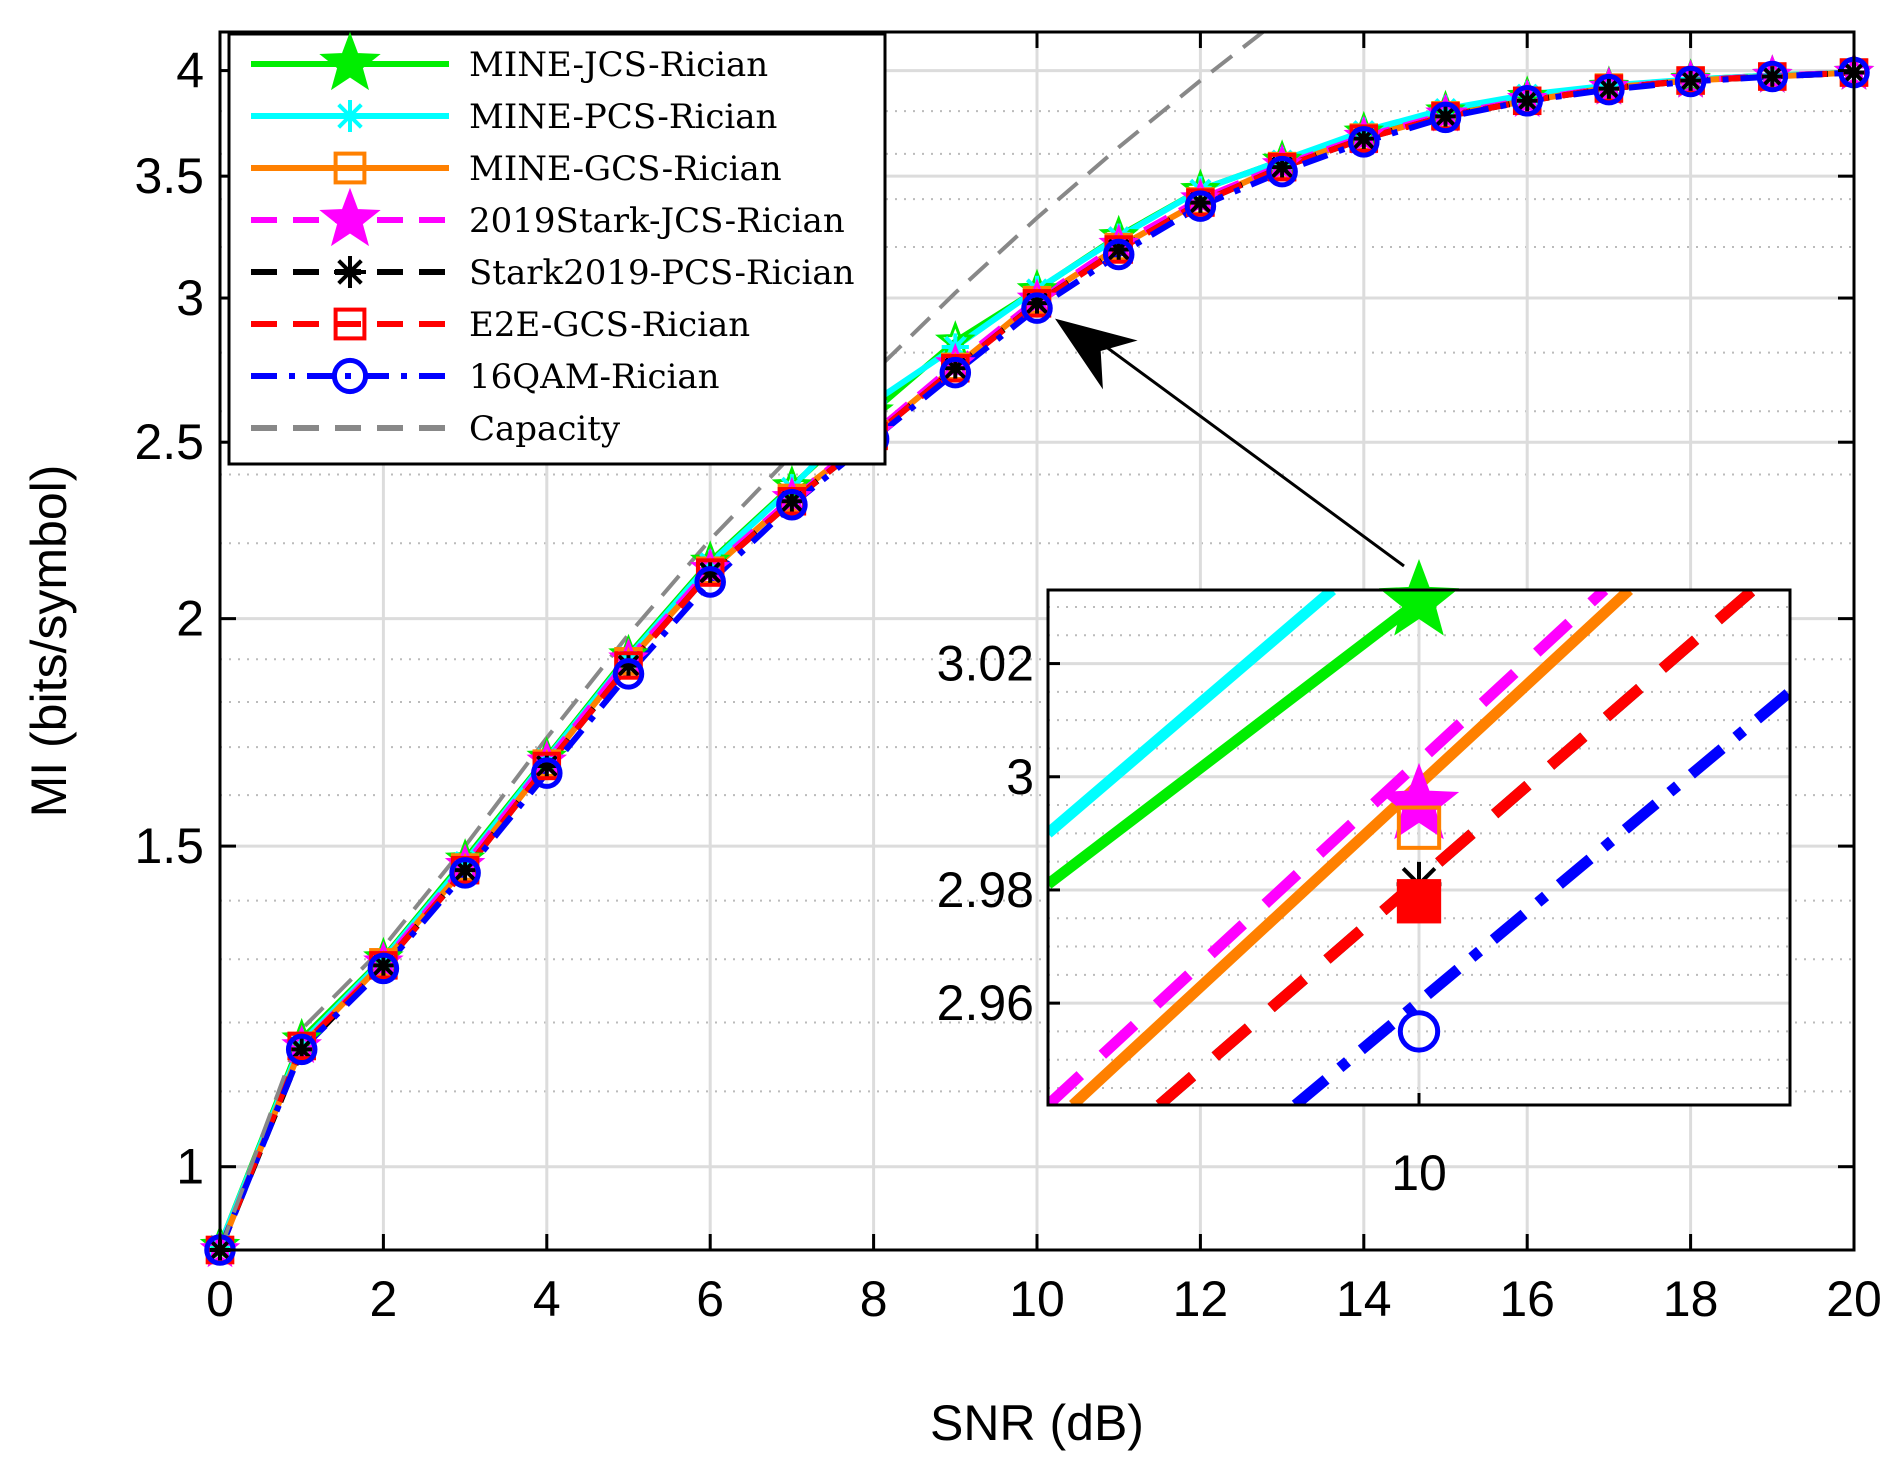 The width and height of the screenshot is (1904, 1469). I want to click on inset-marker-2019stark-jcs-rician, so click(1419, 801).